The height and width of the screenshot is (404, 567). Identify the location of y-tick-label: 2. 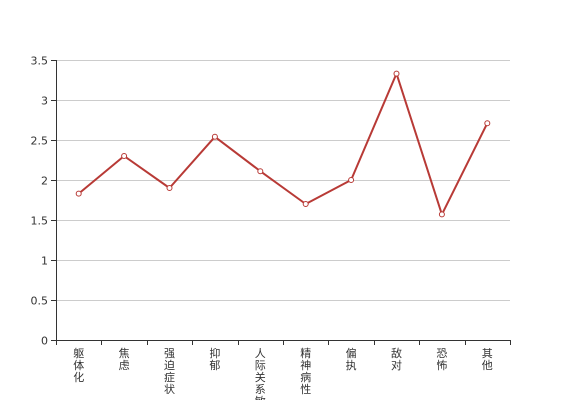
(44, 181).